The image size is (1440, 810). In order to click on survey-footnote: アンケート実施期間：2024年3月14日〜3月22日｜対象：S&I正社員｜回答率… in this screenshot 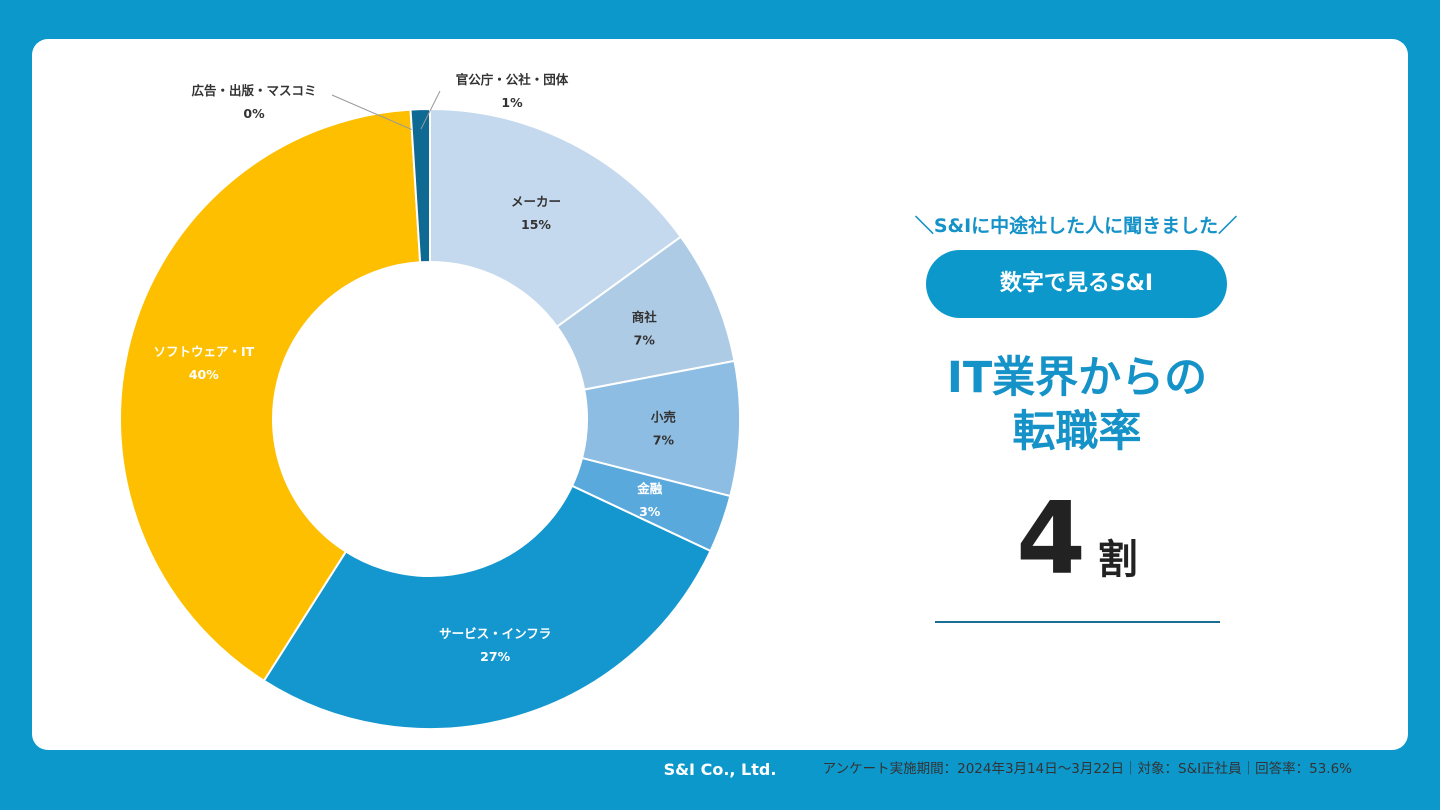, I will do `click(1087, 769)`.